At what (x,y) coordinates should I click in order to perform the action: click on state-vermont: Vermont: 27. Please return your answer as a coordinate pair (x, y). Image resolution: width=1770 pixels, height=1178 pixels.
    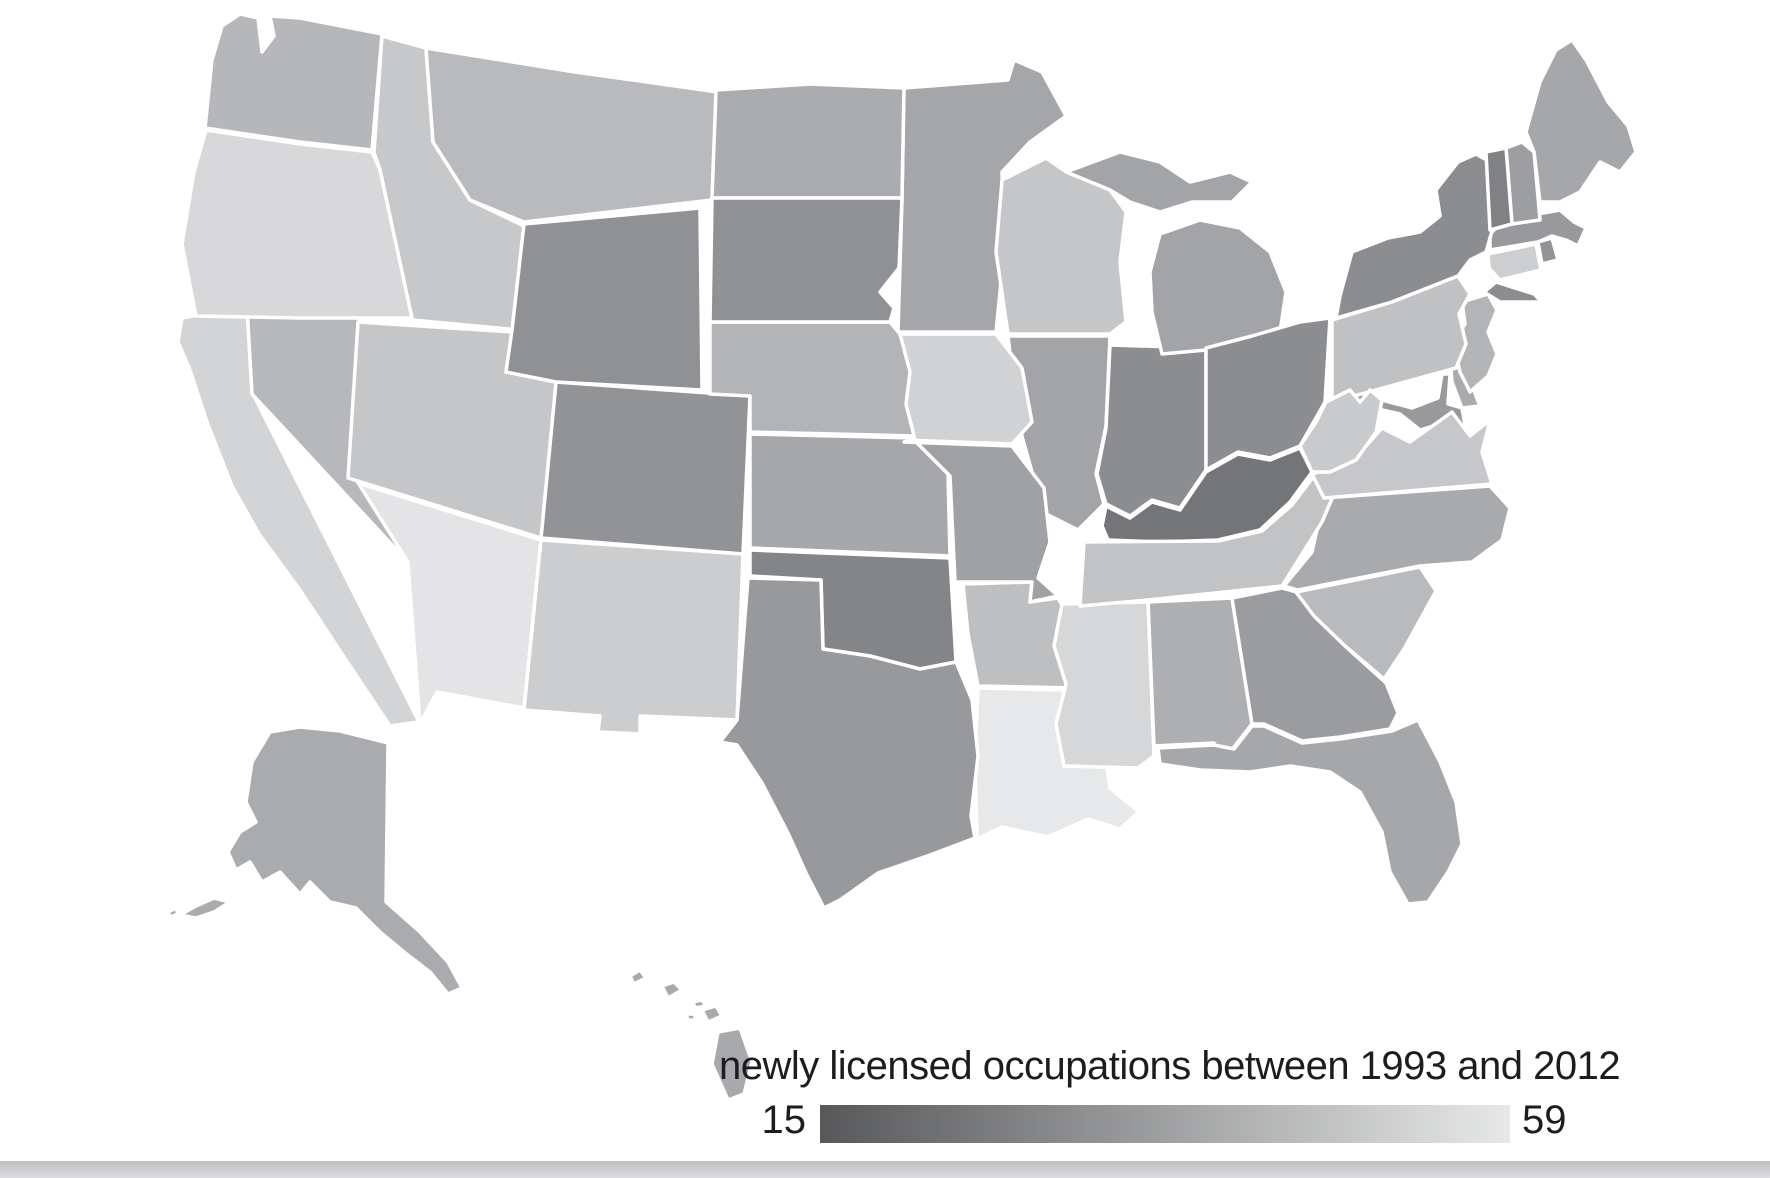
    Looking at the image, I should click on (1499, 189).